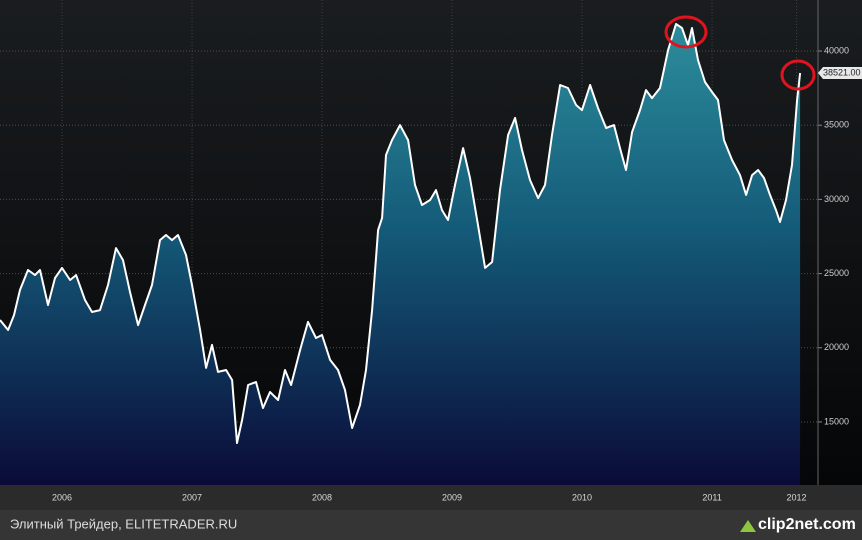 The width and height of the screenshot is (862, 540). Describe the element at coordinates (836, 273) in the screenshot. I see `y-tick-label: 25000` at that location.